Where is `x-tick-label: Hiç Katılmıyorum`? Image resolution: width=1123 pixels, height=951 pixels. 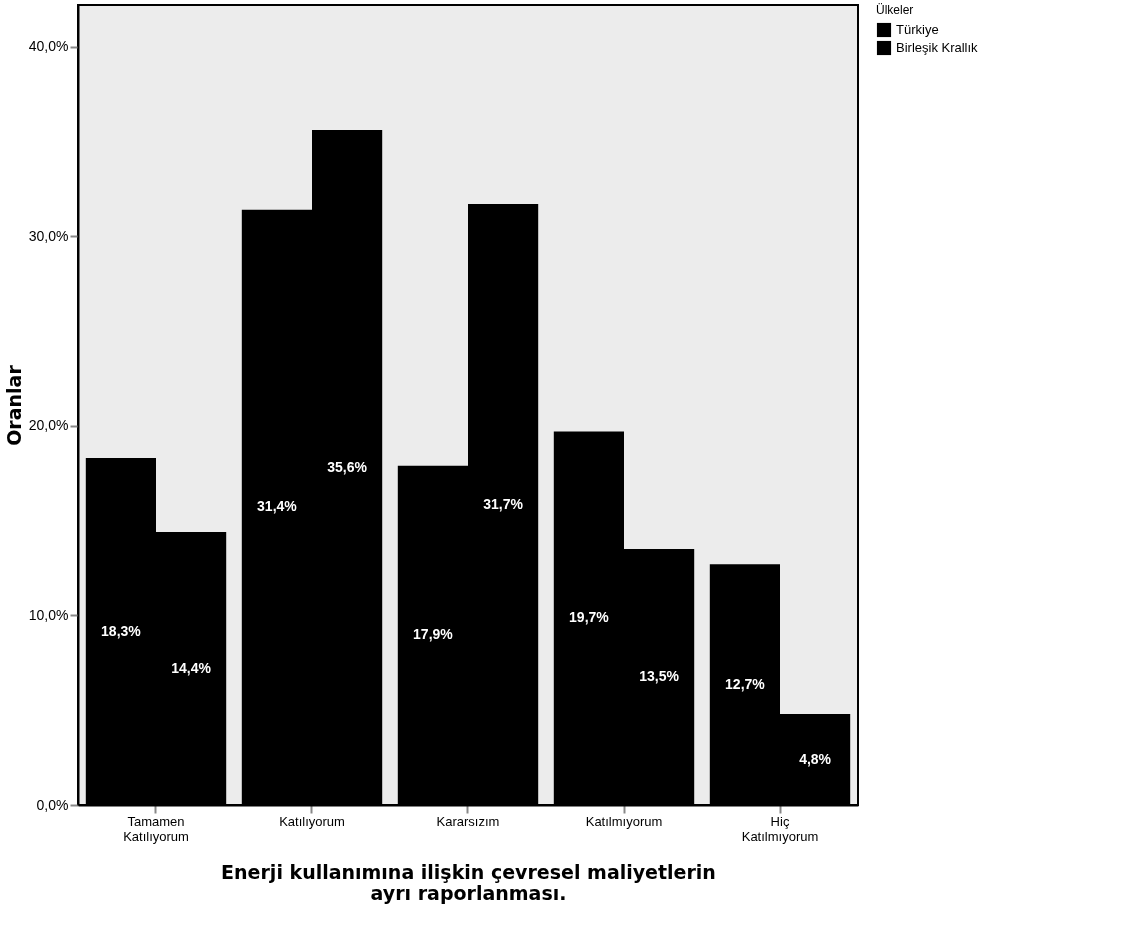 x-tick-label: Hiç Katılmıyorum is located at coordinates (780, 828).